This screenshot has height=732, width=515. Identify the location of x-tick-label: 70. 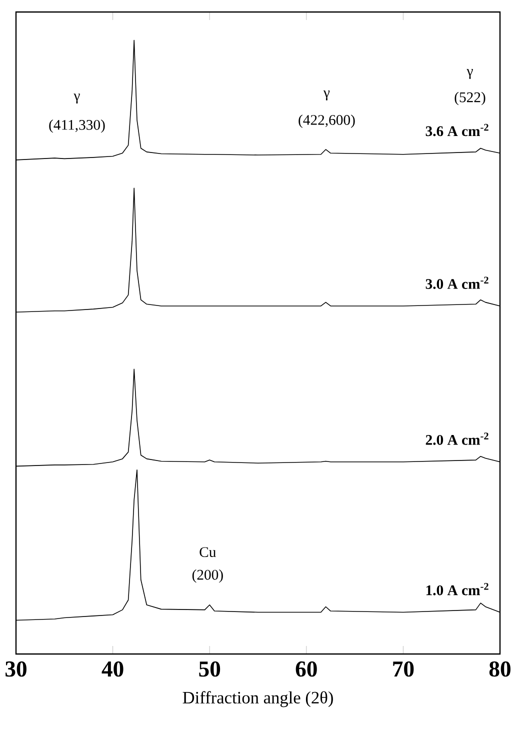
(403, 669).